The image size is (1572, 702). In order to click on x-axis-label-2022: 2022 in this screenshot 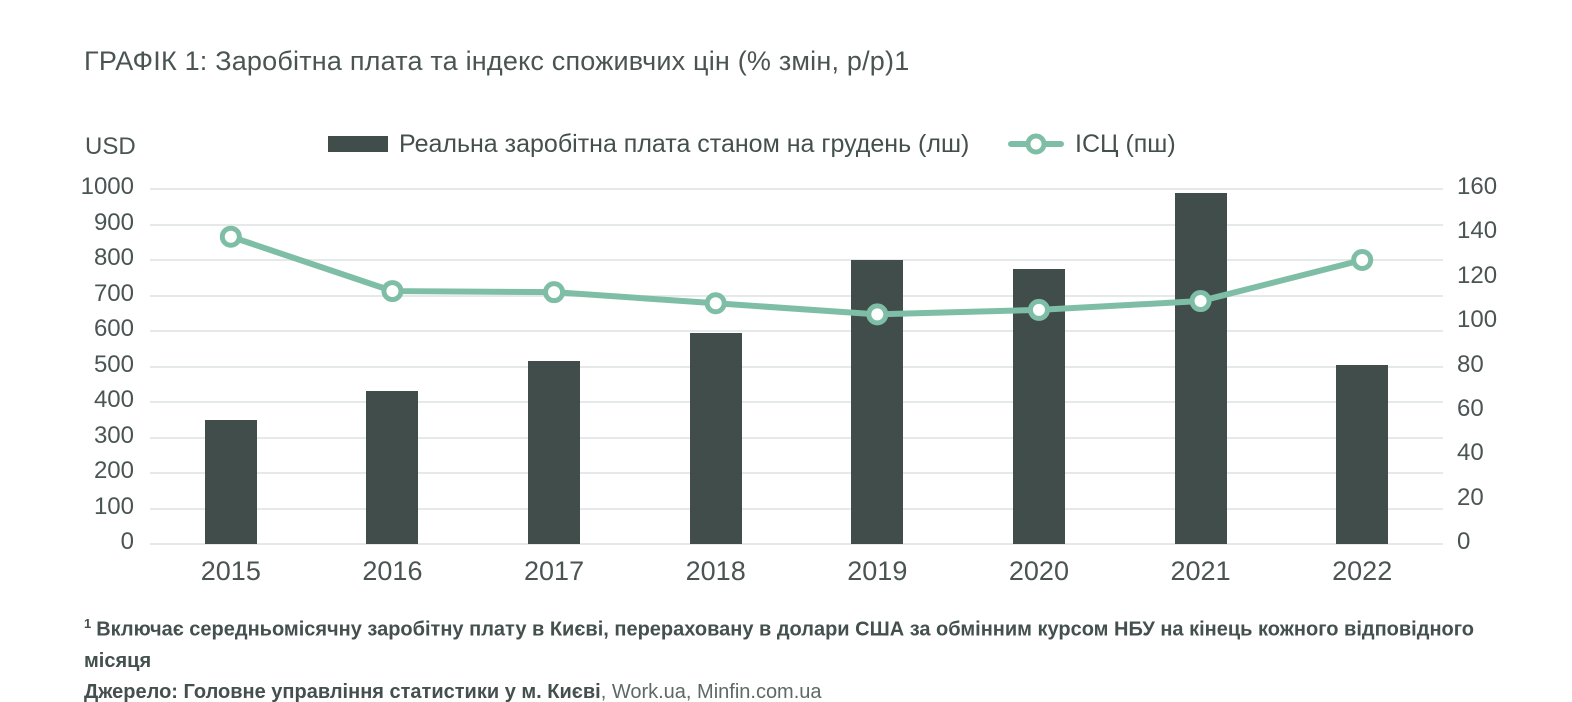, I will do `click(1362, 571)`.